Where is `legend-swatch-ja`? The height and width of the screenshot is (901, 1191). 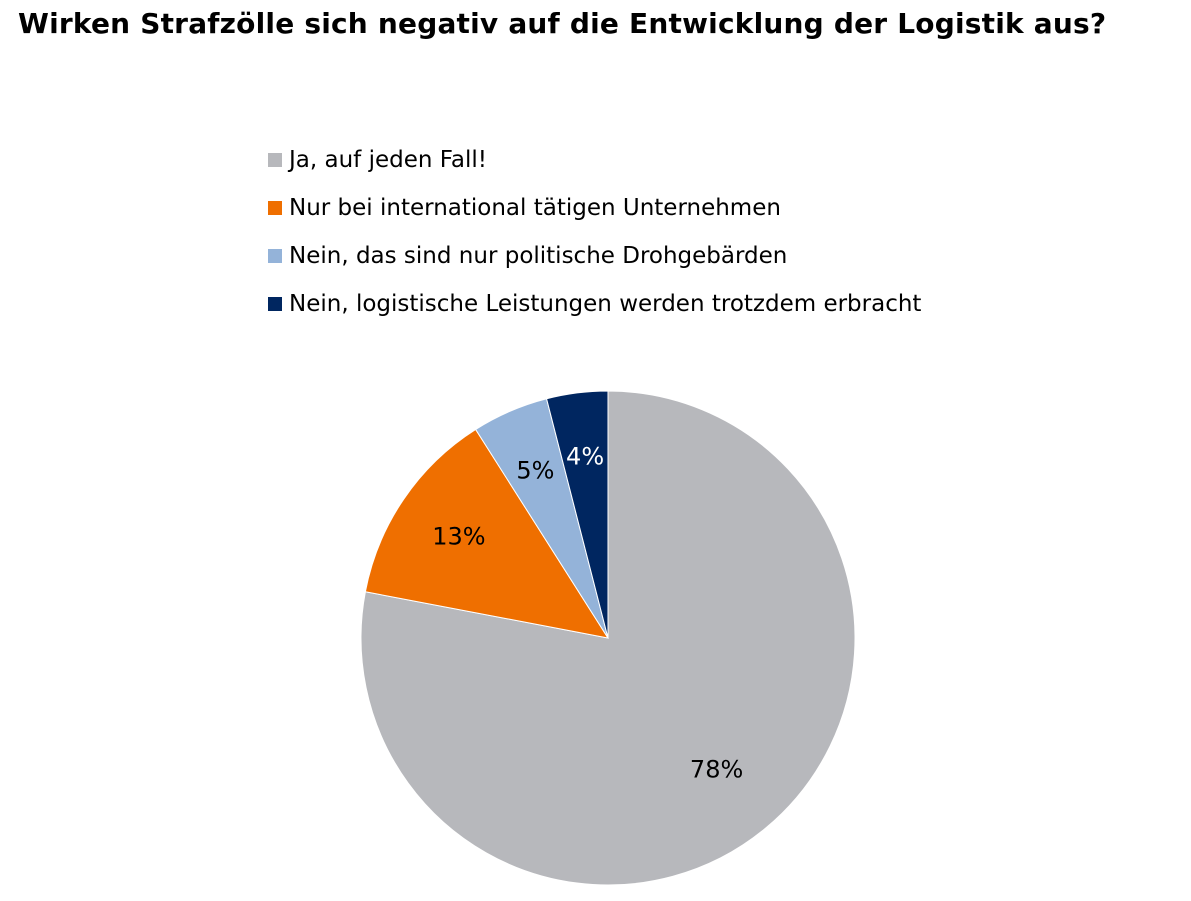
legend-swatch-ja is located at coordinates (275, 160).